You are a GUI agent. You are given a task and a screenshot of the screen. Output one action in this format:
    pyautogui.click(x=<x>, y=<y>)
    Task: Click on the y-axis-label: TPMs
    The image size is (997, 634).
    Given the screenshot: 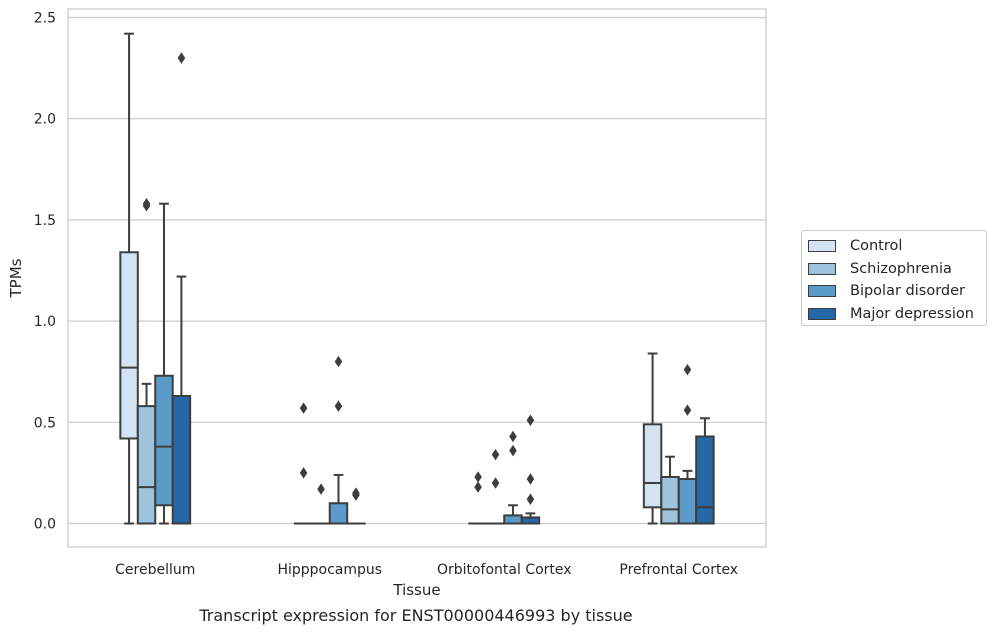 What is the action you would take?
    pyautogui.click(x=16, y=278)
    